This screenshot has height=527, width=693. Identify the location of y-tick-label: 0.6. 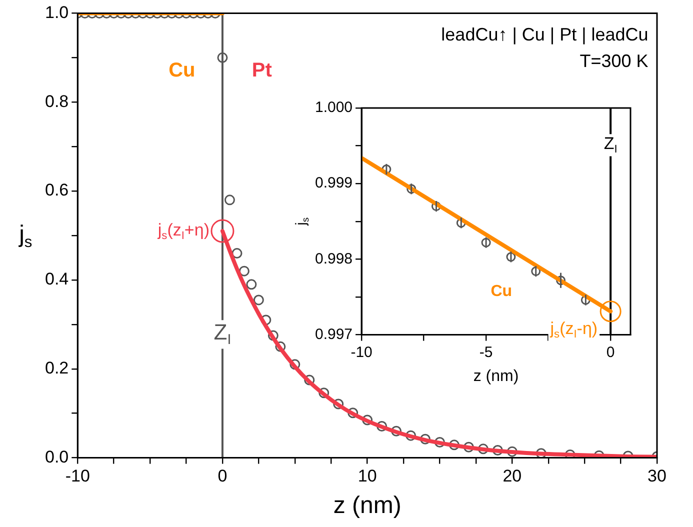
(56, 190).